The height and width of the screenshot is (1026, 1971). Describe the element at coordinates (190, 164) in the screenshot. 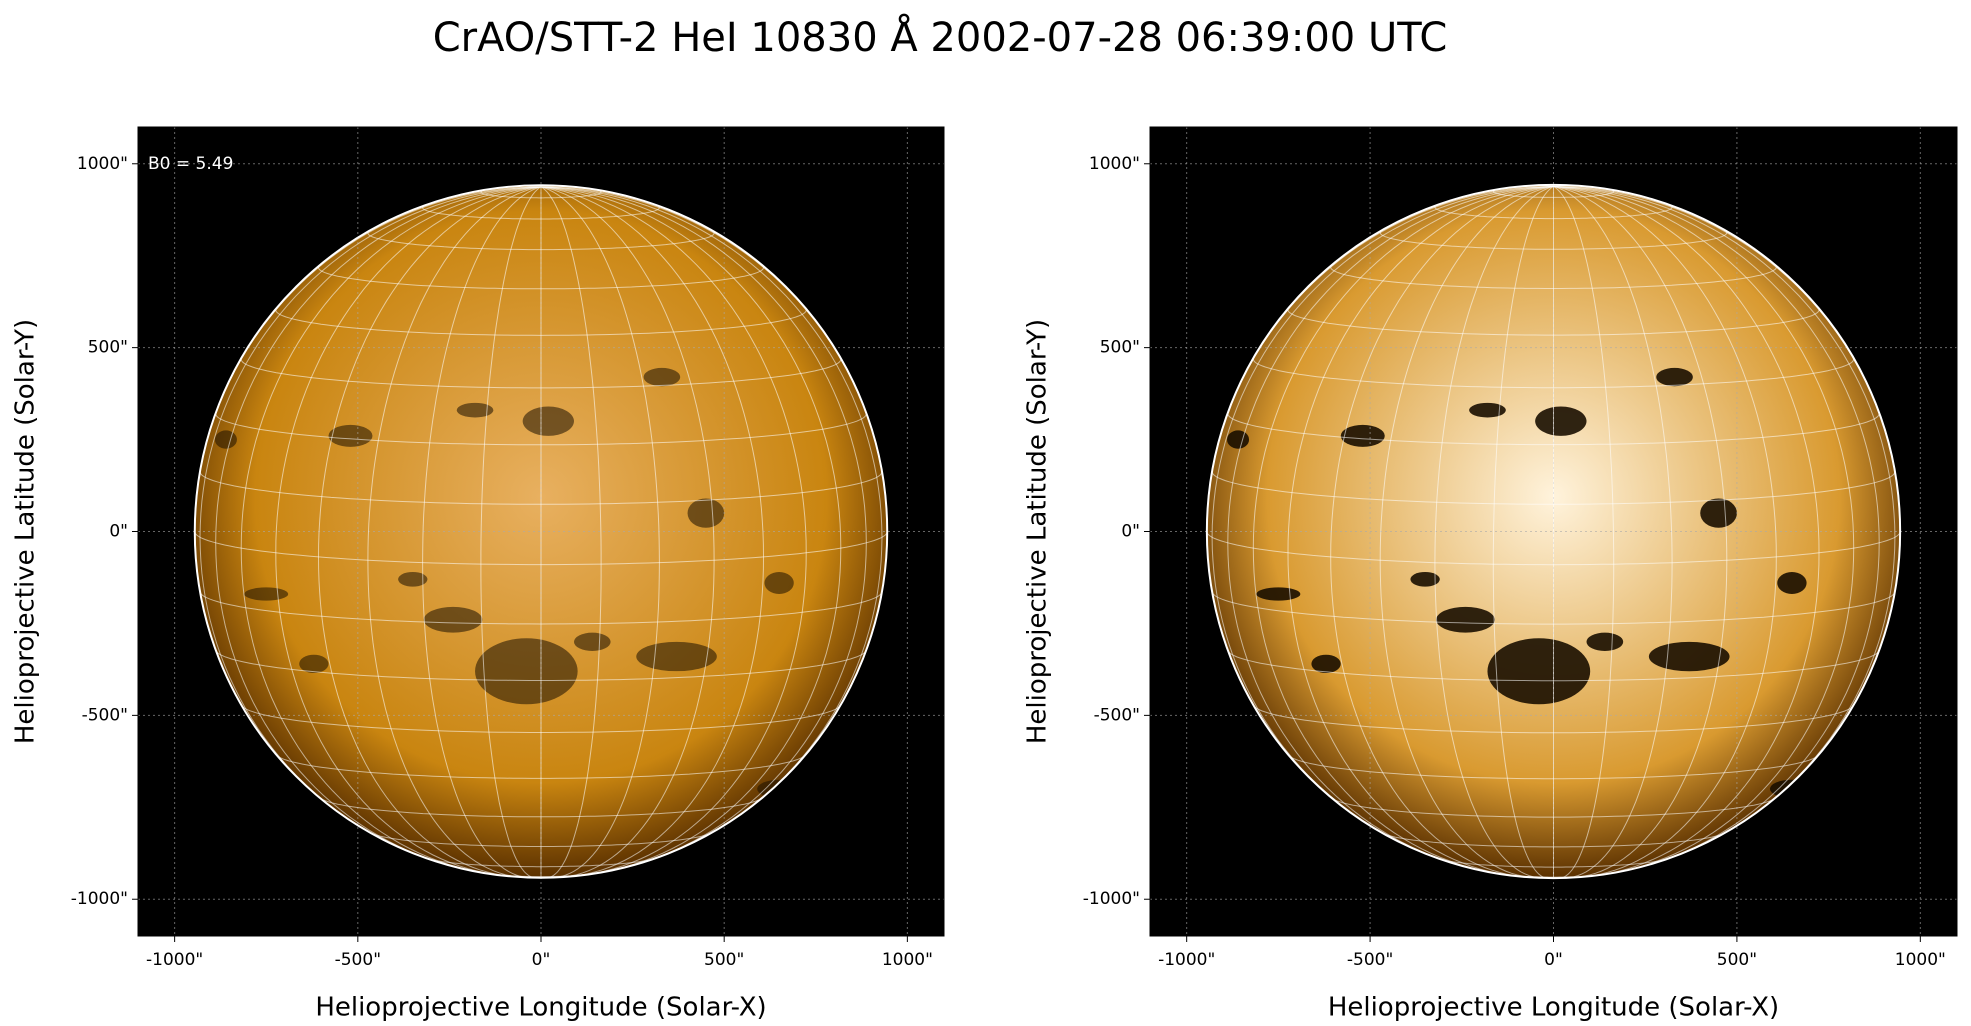

I see `annotation: B0 = 5.49` at that location.